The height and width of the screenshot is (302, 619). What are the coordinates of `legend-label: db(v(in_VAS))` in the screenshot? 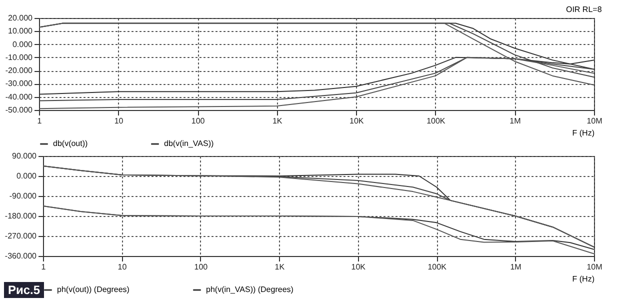 It's located at (189, 143).